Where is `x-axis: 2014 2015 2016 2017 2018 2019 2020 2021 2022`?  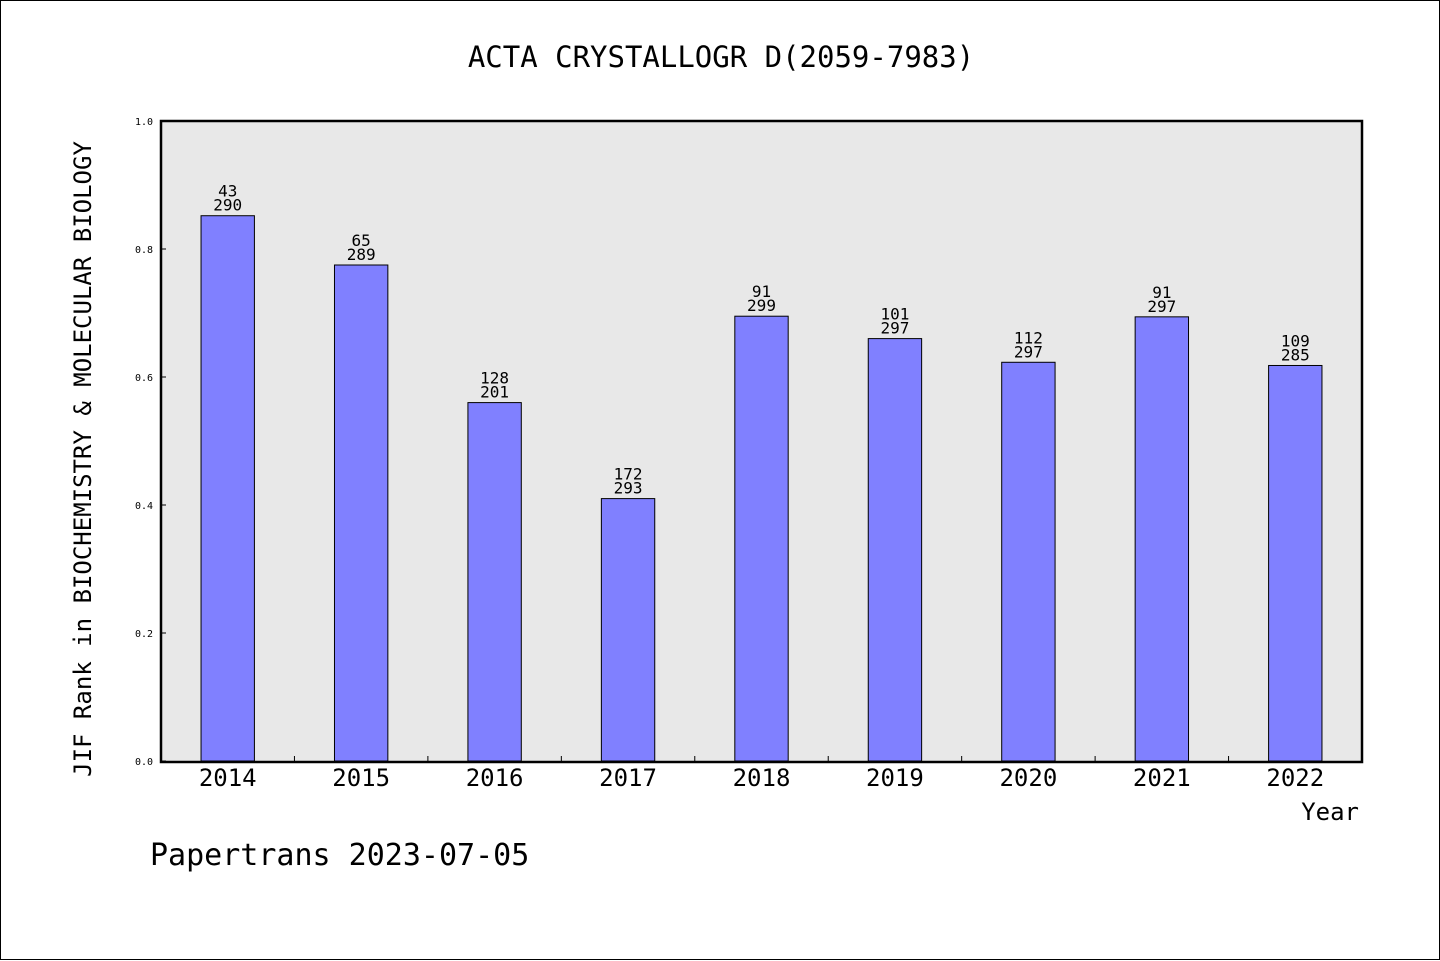 x-axis: 2014 2015 2016 2017 2018 2019 2020 2021 2022 is located at coordinates (761, 774).